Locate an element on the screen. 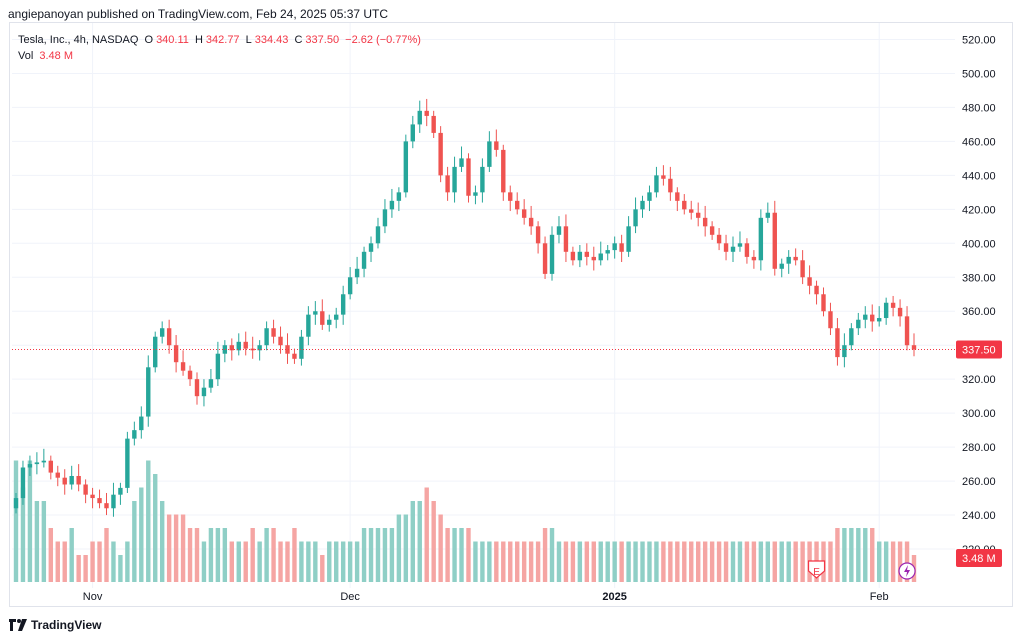 The image size is (1024, 641). symbol-label: Tesla, Inc., 4h, NASDAQ is located at coordinates (78, 40).